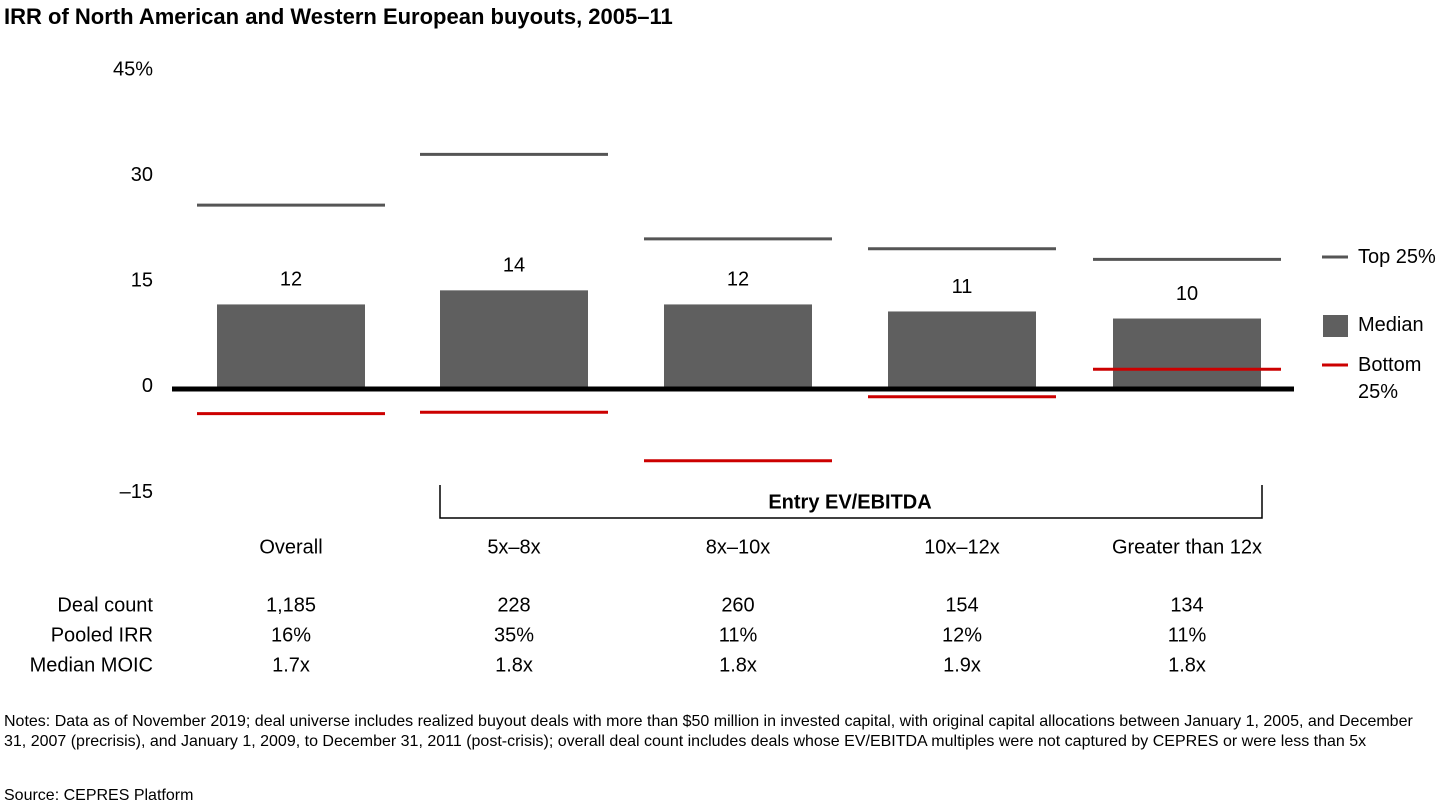 The height and width of the screenshot is (810, 1440). Describe the element at coordinates (513, 547) in the screenshot. I see `x-tick-label: 5x–8x` at that location.